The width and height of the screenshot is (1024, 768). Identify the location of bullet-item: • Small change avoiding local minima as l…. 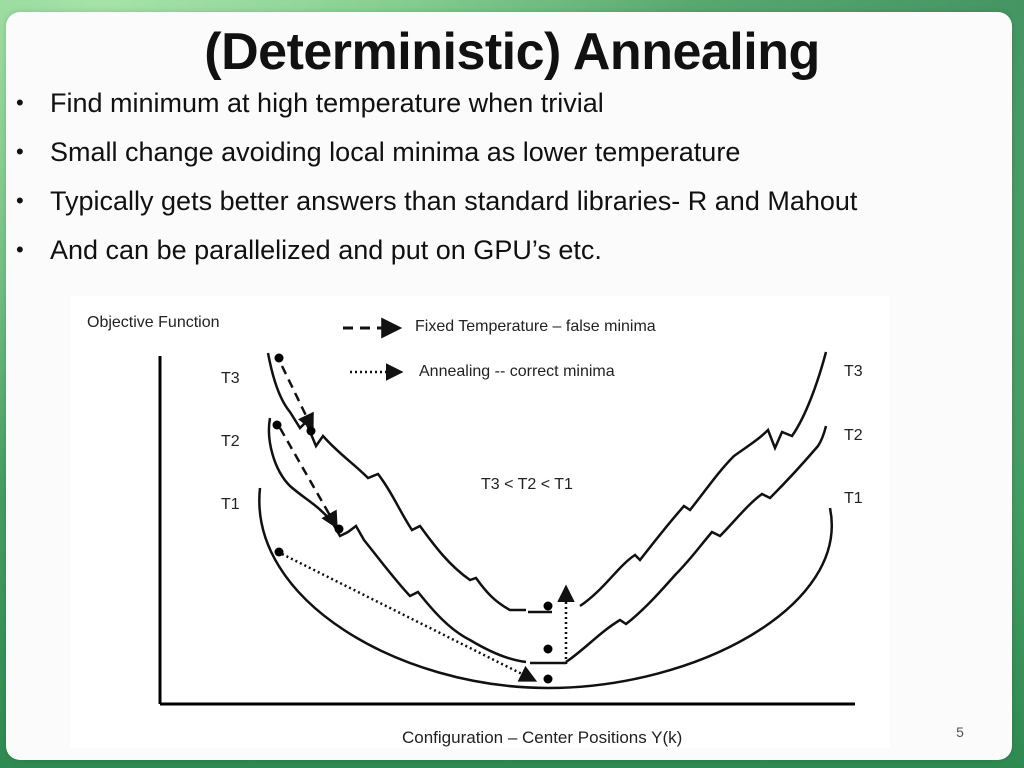
(510, 157).